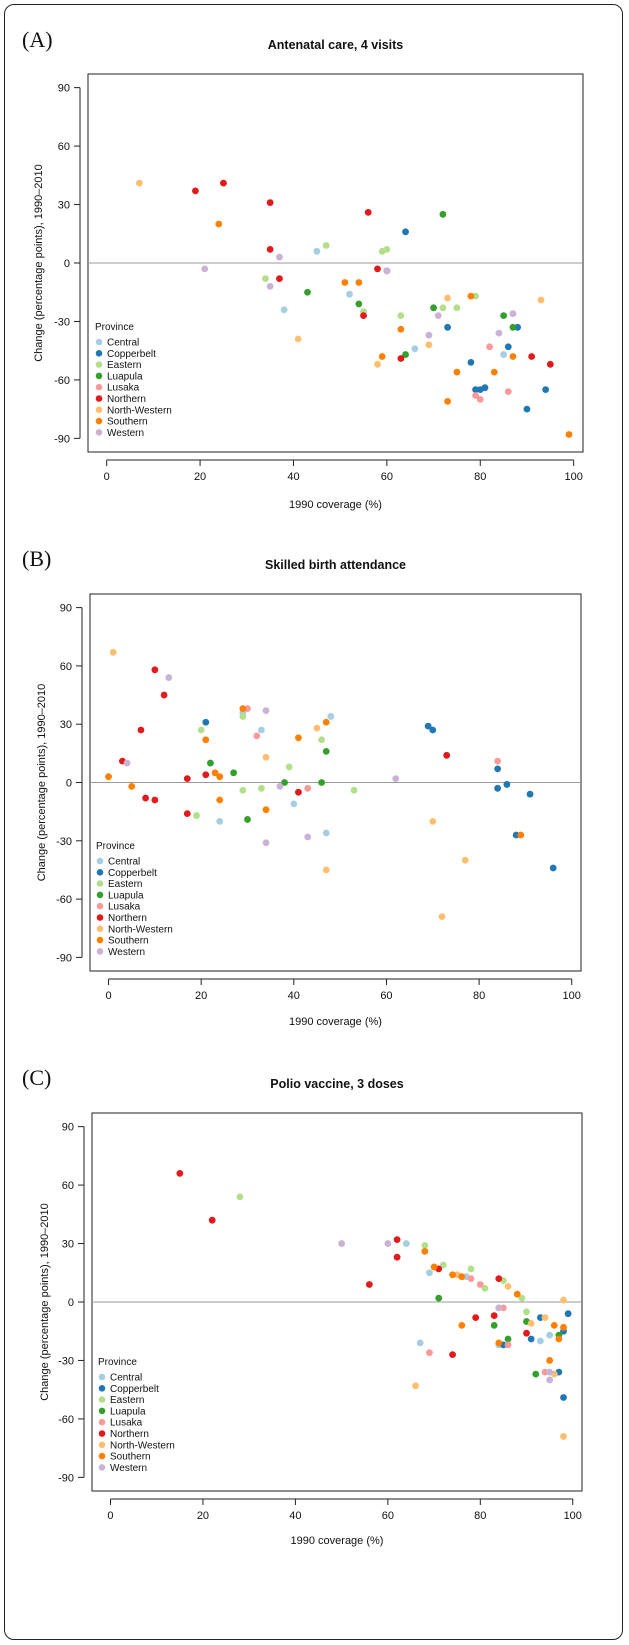 This screenshot has height=1645, width=629. Describe the element at coordinates (66, 725) in the screenshot. I see `y-tick-label: 30` at that location.